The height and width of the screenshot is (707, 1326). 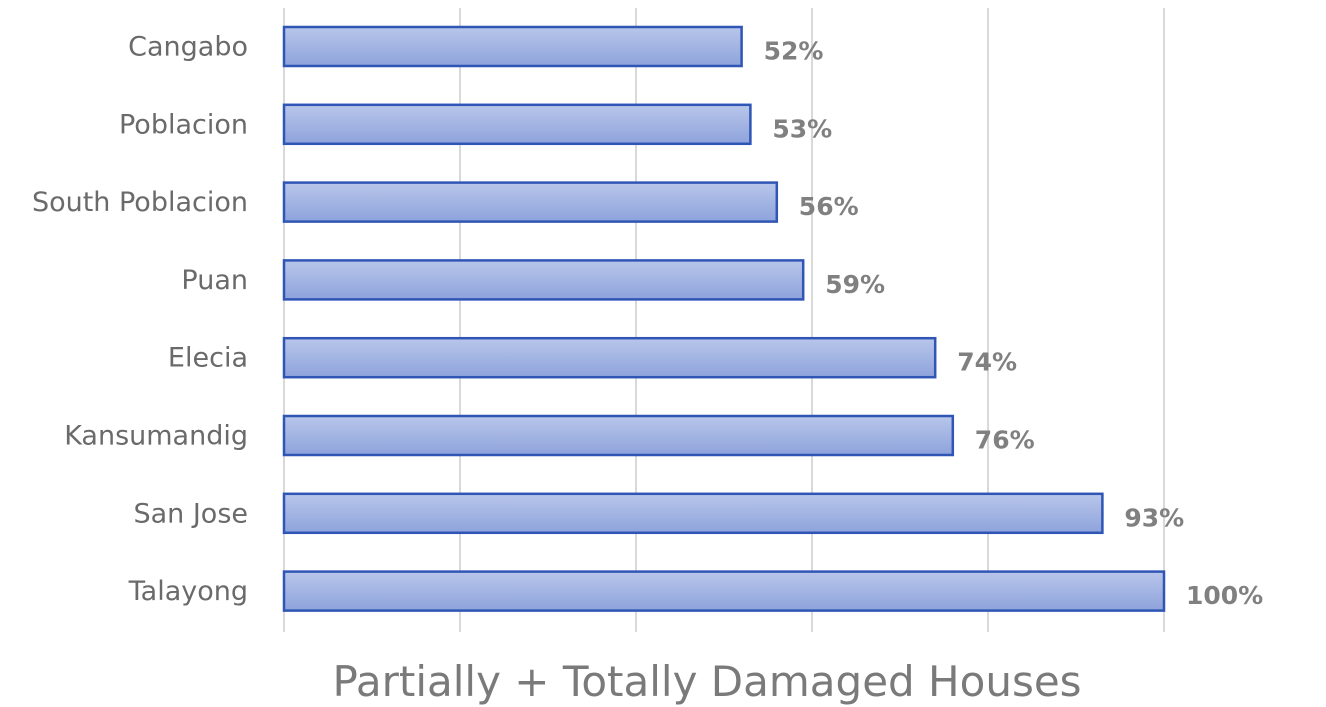 I want to click on category-label: Kansumandig, so click(x=156, y=436).